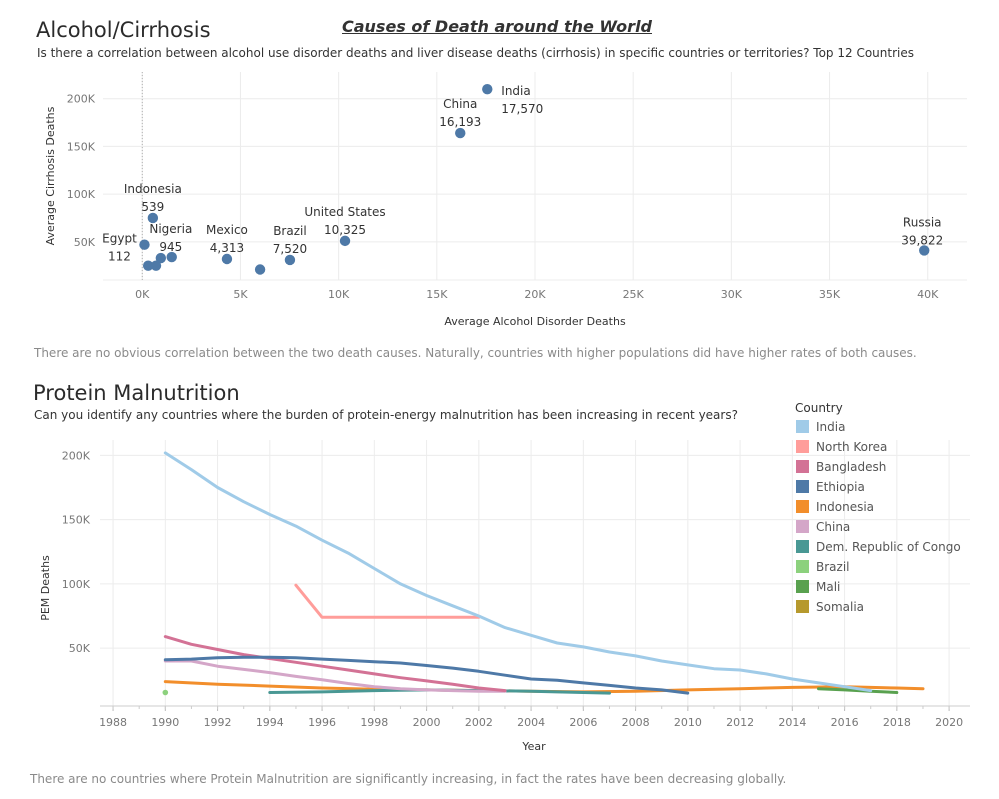 This screenshot has height=799, width=999. Describe the element at coordinates (165, 692) in the screenshot. I see `series-point-brazil` at that location.